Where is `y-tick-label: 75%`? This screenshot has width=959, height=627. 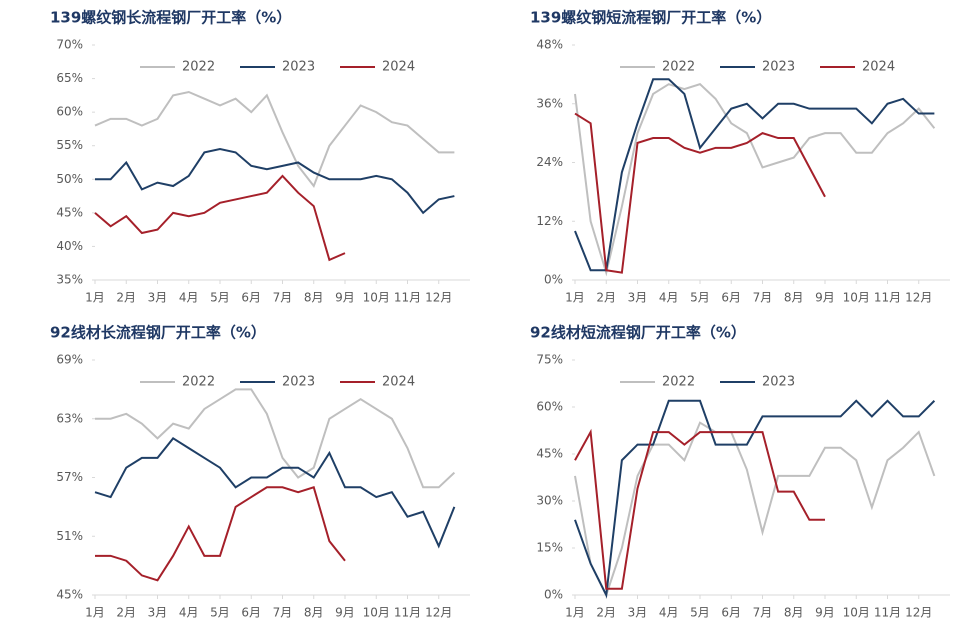
y-tick-label: 75% is located at coordinates (549, 360).